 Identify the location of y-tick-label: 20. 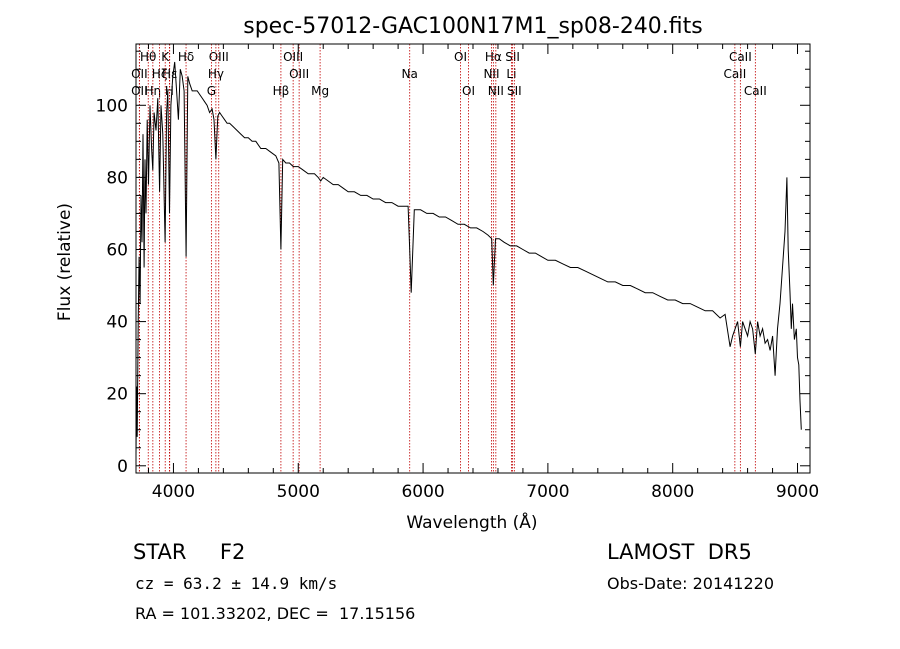
(117, 395).